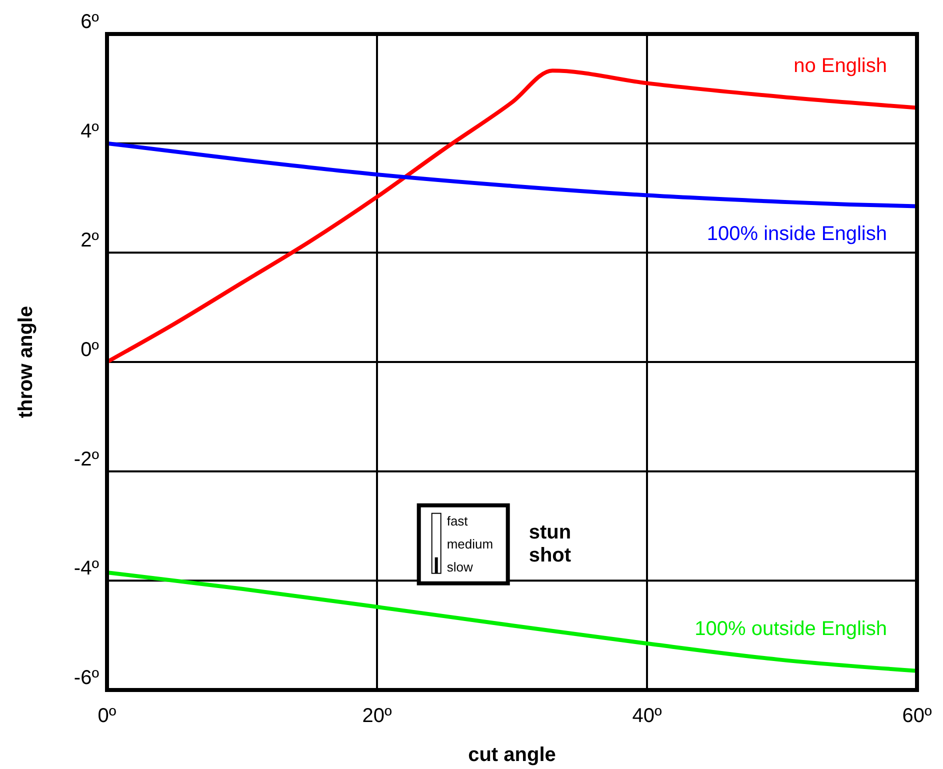 This screenshot has width=943, height=769. I want to click on y-tick-label: 2º, so click(90, 241).